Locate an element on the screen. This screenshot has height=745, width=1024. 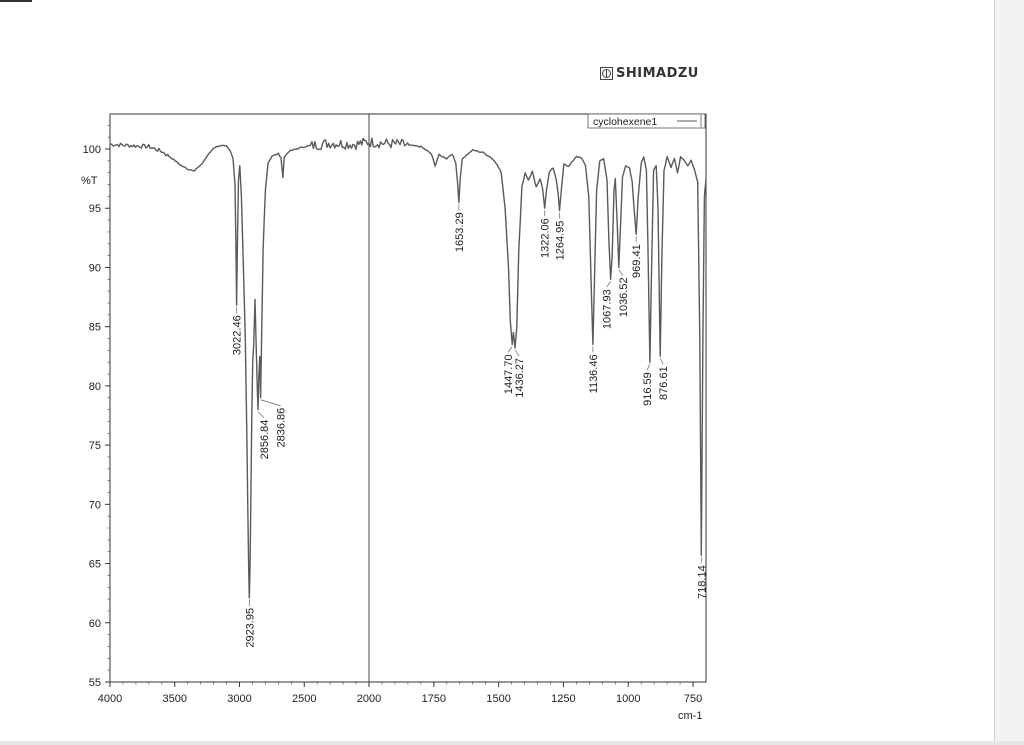
x-tick-label: 750 is located at coordinates (693, 699).